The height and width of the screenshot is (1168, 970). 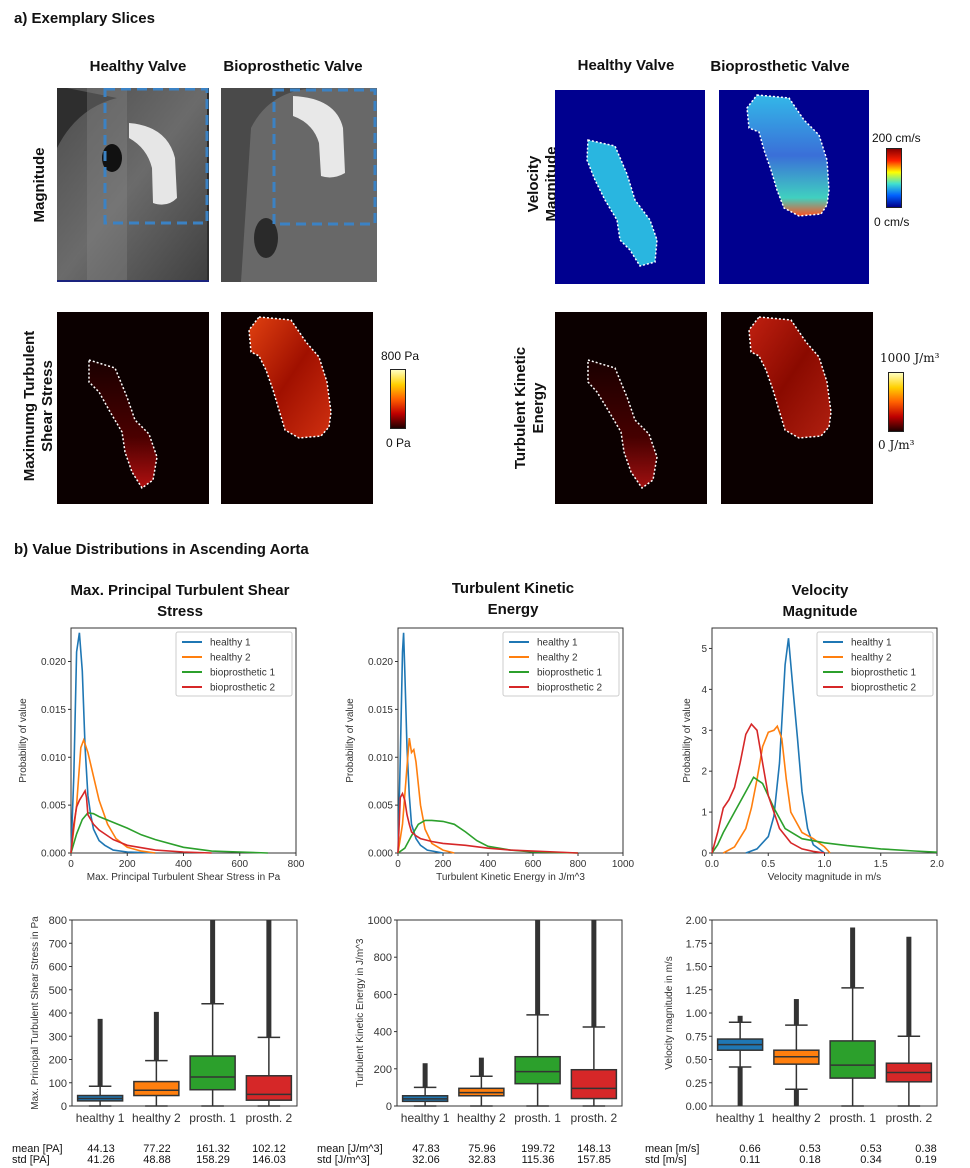 I want to click on stats-mean-value: 44.13, so click(x=101, y=1149).